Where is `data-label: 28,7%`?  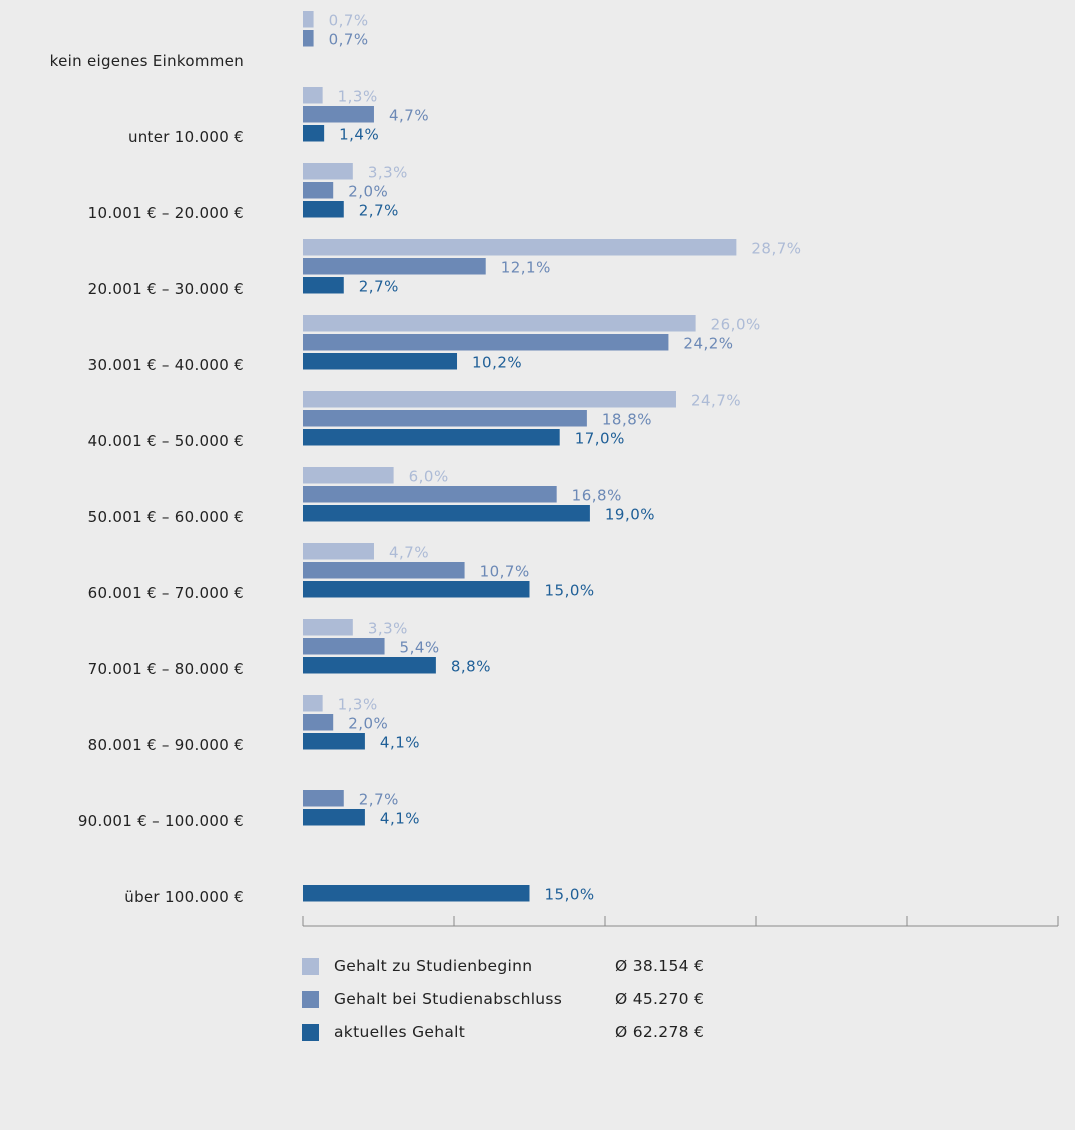
data-label: 28,7% is located at coordinates (776, 249).